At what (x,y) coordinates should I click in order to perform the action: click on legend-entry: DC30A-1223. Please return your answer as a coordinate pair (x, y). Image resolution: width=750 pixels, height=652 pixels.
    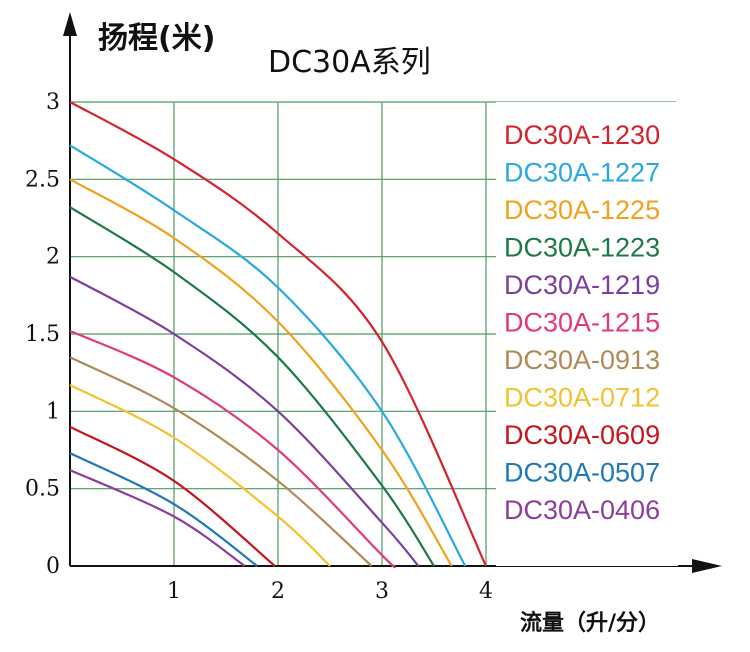
    Looking at the image, I should click on (582, 248).